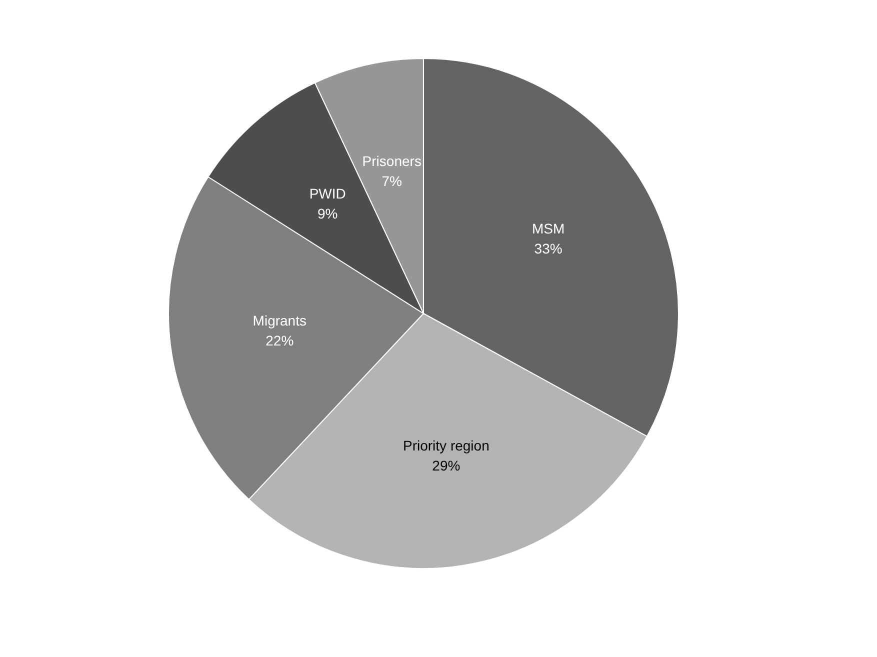 This screenshot has height=657, width=877. What do you see at coordinates (446, 446) in the screenshot?
I see `slice-label: Priority region` at bounding box center [446, 446].